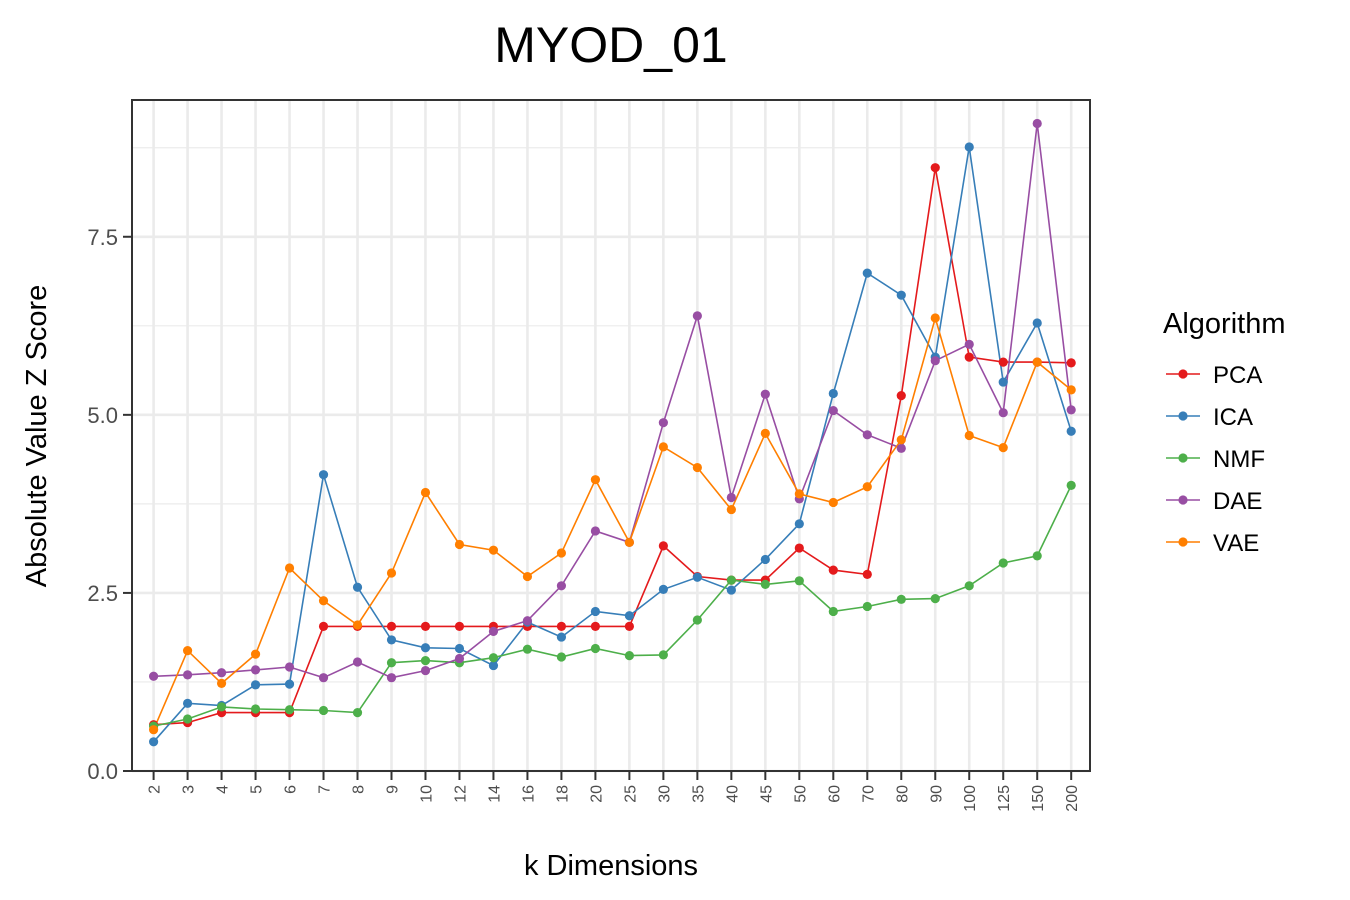  What do you see at coordinates (1233, 417) in the screenshot?
I see `legend-label: ICA` at bounding box center [1233, 417].